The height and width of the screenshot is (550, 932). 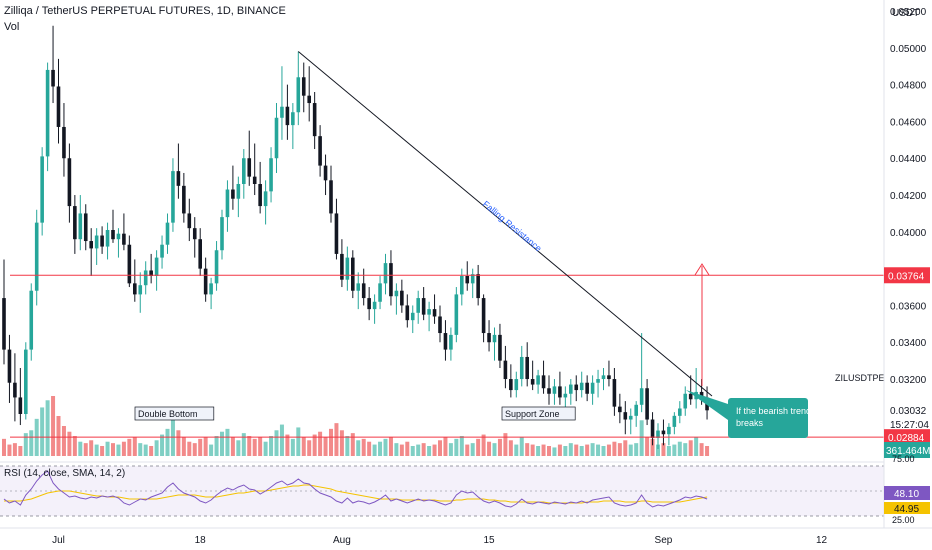 What do you see at coordinates (773, 411) in the screenshot?
I see `callout-text-line1: If the bearish trend` at bounding box center [773, 411].